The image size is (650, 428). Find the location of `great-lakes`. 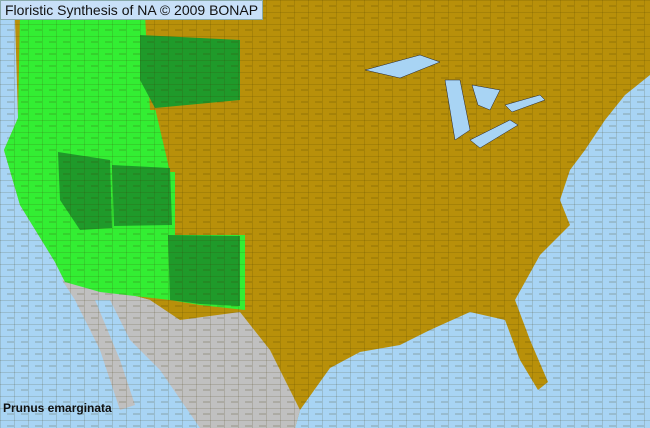

great-lakes is located at coordinates (455, 101).